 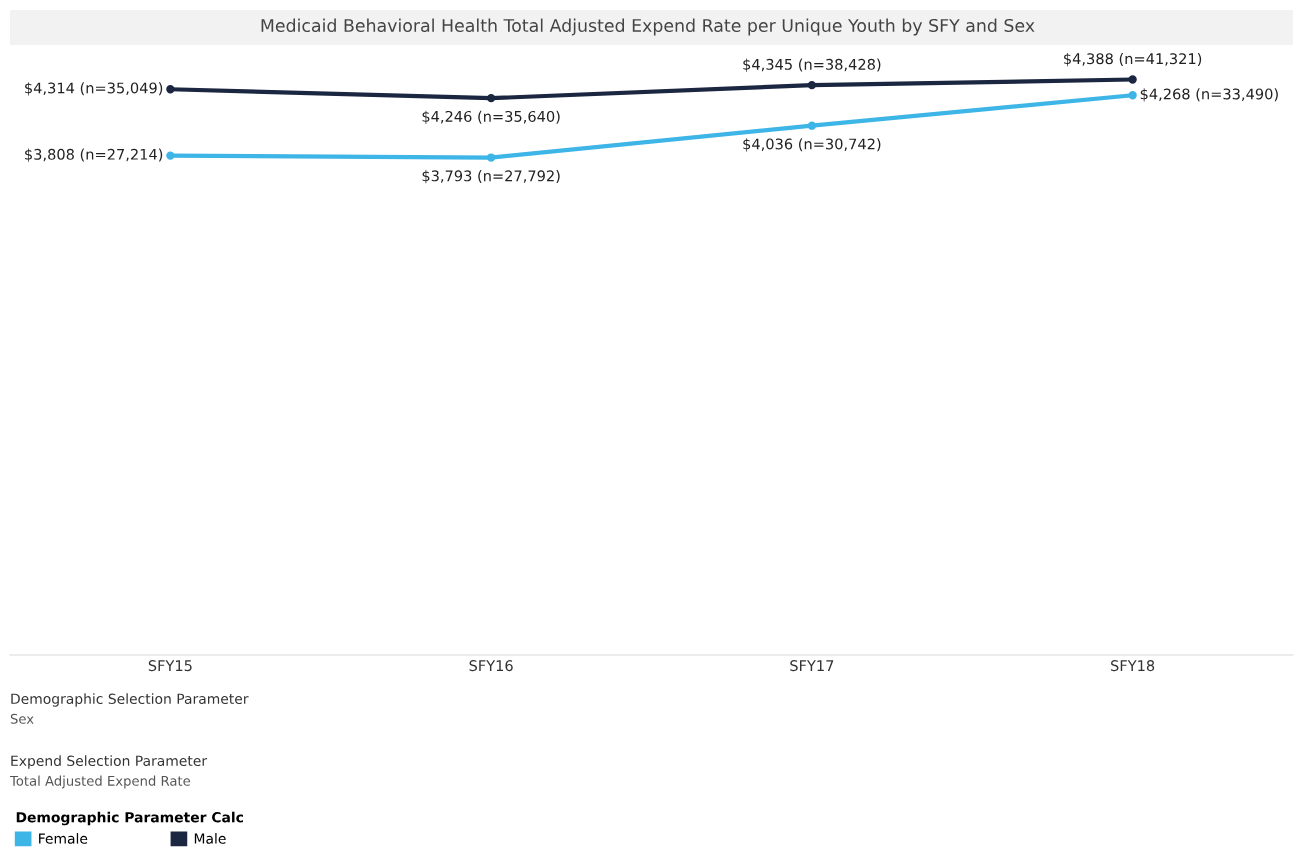 I want to click on text: Demographic Selection Parameter, so click(x=130, y=700).